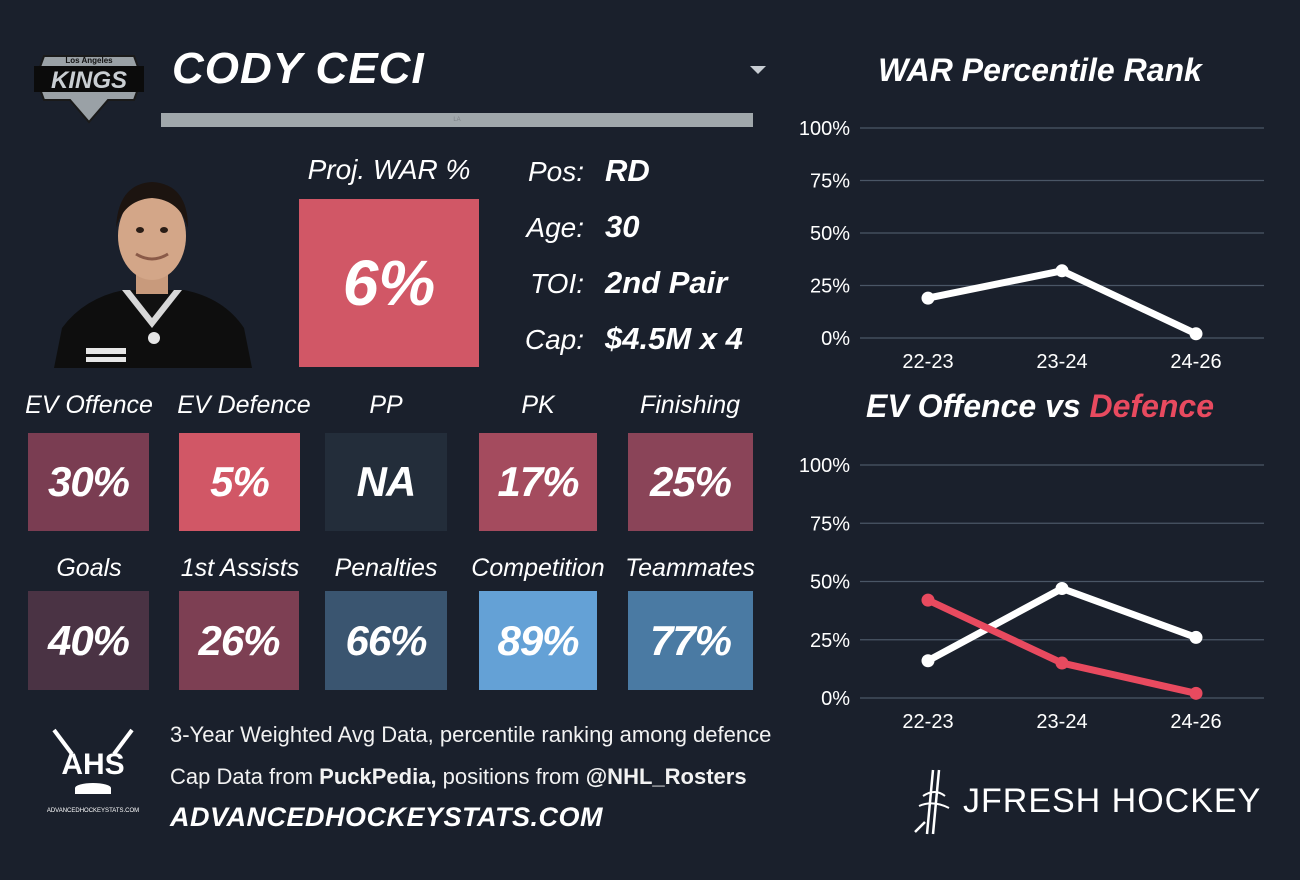 The width and height of the screenshot is (1300, 880). What do you see at coordinates (830, 583) in the screenshot?
I see `ev-chart-ytick-label: 50%` at bounding box center [830, 583].